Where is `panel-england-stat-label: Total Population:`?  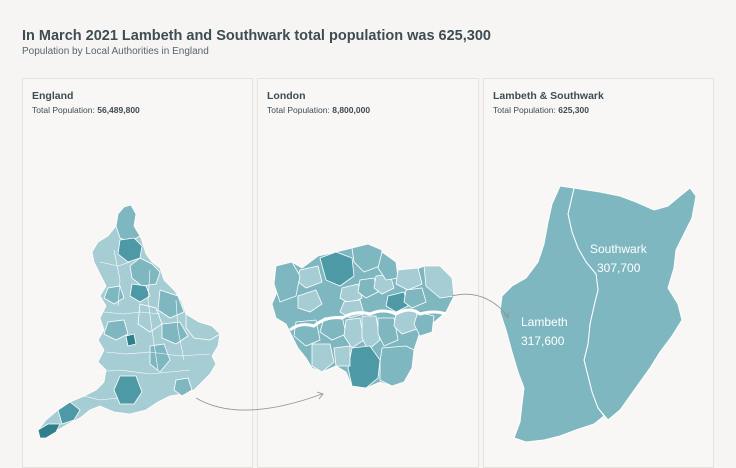
panel-england-stat-label: Total Population: is located at coordinates (63, 110).